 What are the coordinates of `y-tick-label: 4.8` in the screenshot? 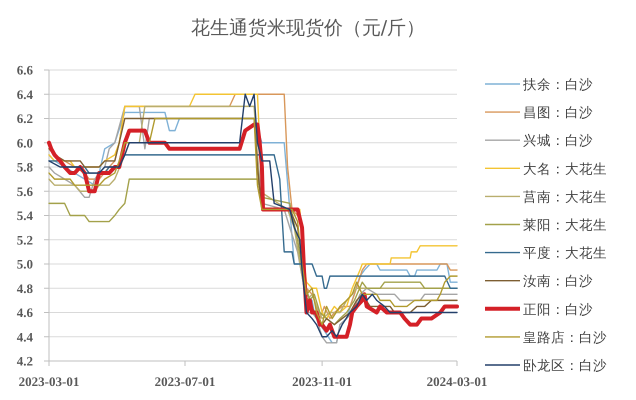 It's located at (24, 288).